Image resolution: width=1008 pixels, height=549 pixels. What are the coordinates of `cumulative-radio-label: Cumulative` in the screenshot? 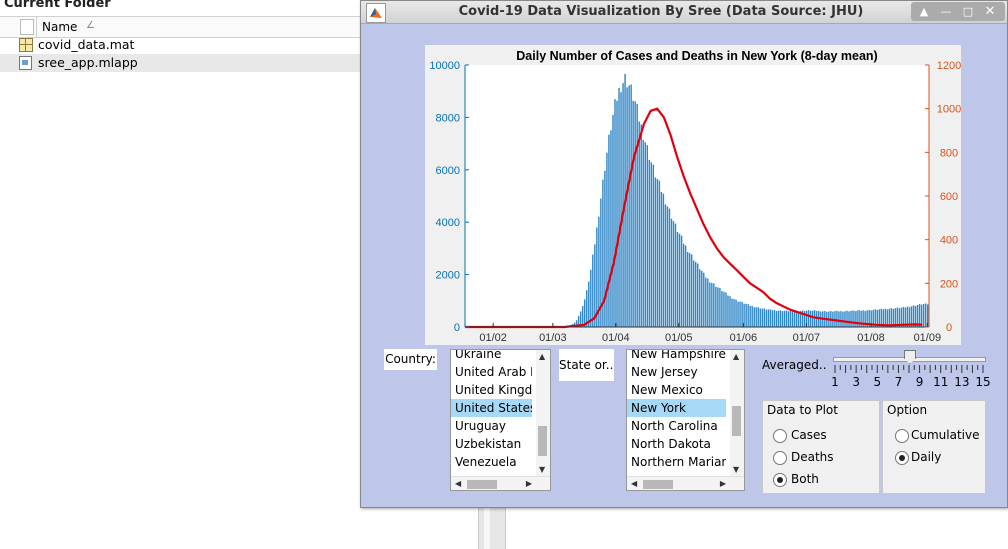 It's located at (945, 435).